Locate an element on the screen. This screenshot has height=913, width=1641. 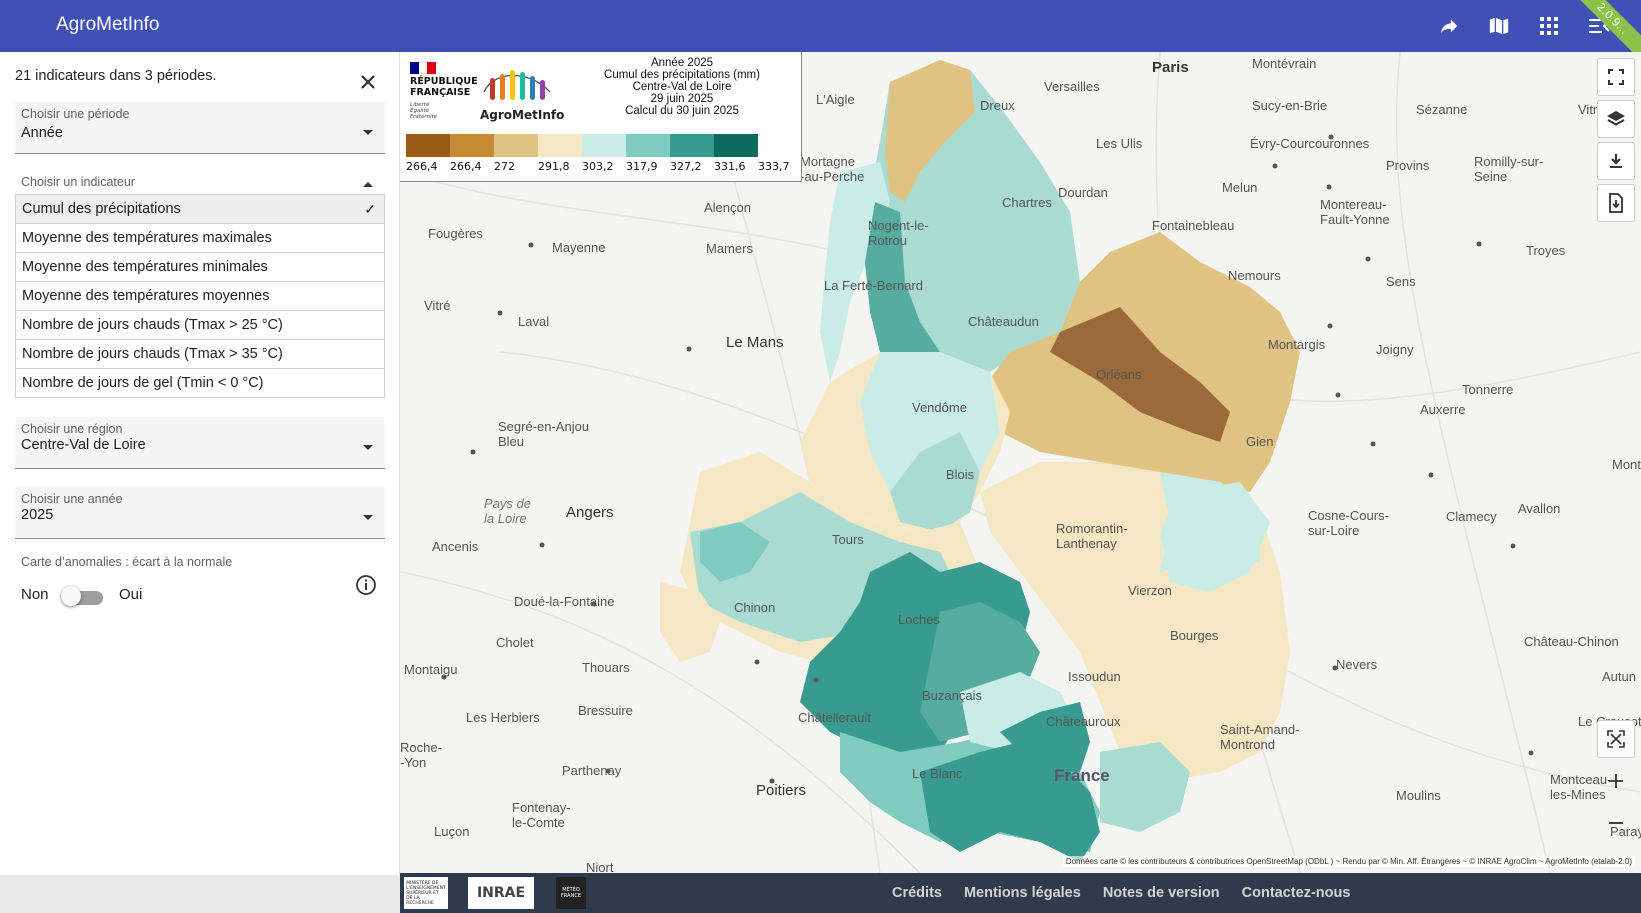
legend-value: 303,2 is located at coordinates (598, 166).